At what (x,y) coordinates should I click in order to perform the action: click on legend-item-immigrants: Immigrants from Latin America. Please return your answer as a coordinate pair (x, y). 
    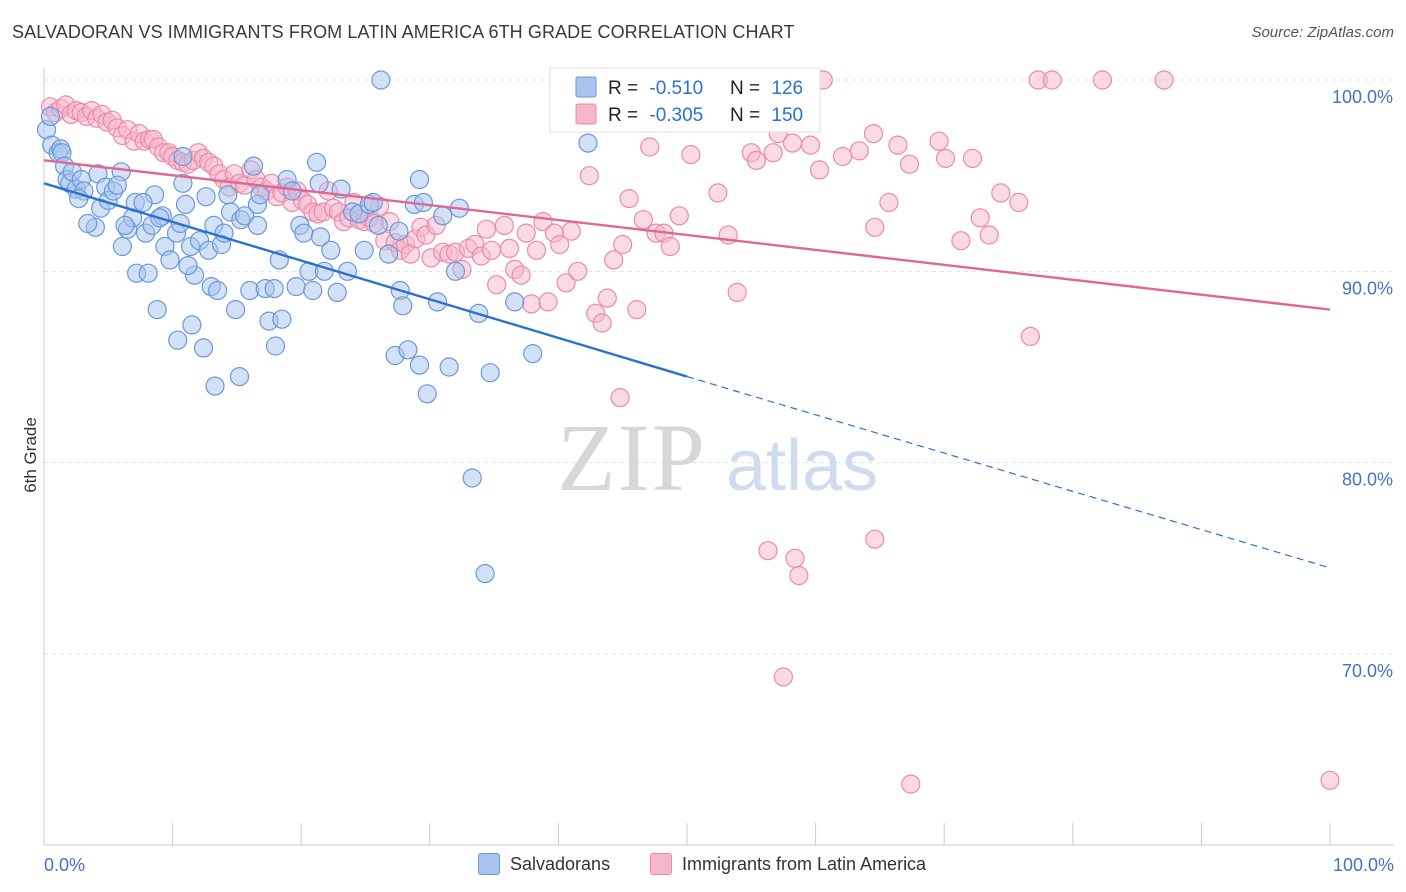
    Looking at the image, I should click on (788, 864).